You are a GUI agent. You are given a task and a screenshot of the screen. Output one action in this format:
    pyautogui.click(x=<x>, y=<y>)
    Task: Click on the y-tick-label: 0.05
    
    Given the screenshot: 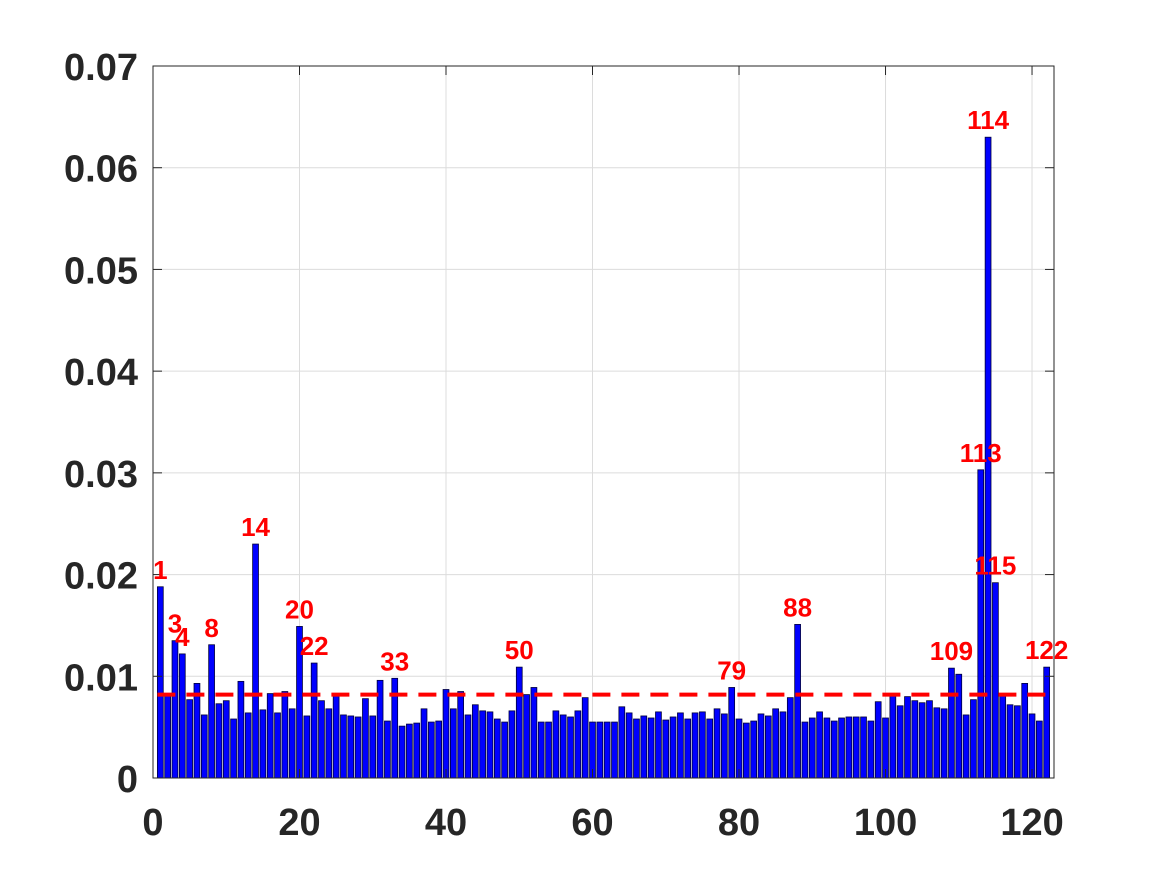 What is the action you would take?
    pyautogui.click(x=101, y=271)
    